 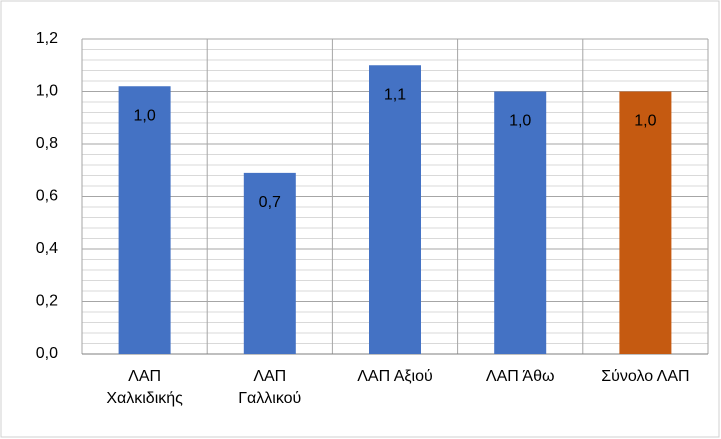 What do you see at coordinates (47, 91) in the screenshot?
I see `y-tick-label: 1,0` at bounding box center [47, 91].